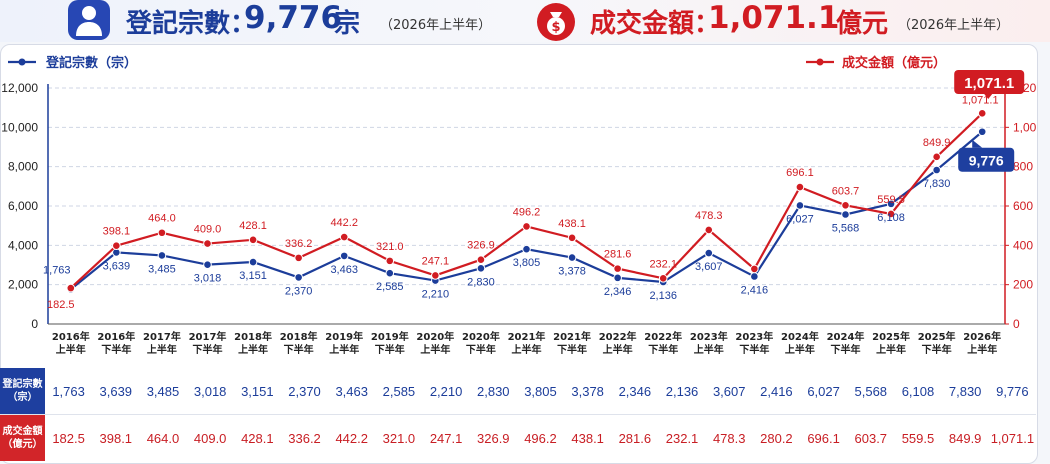 This screenshot has height=464, width=1050. Describe the element at coordinates (937, 143) in the screenshot. I see `amount-data-label: 849.9` at that location.